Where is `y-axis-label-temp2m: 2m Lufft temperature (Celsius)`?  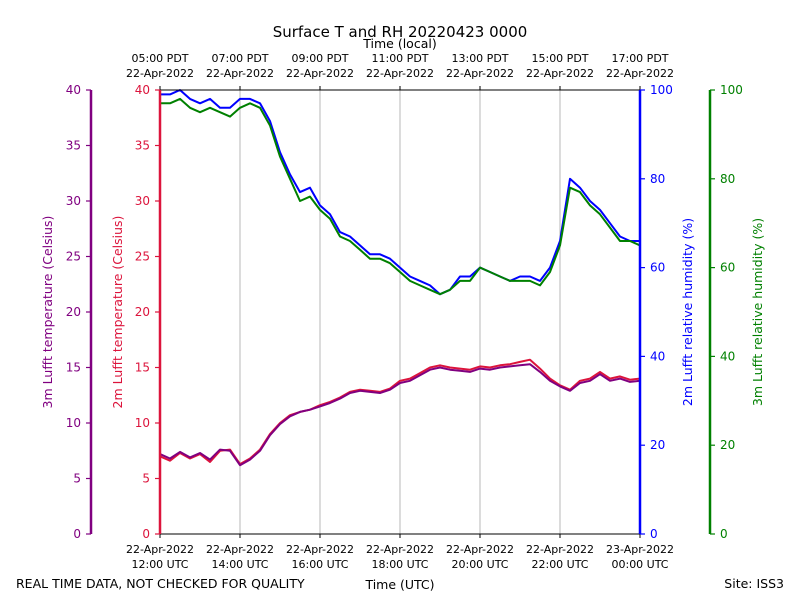
y-axis-label-temp2m: 2m Lufft temperature (Celsius) is located at coordinates (117, 312).